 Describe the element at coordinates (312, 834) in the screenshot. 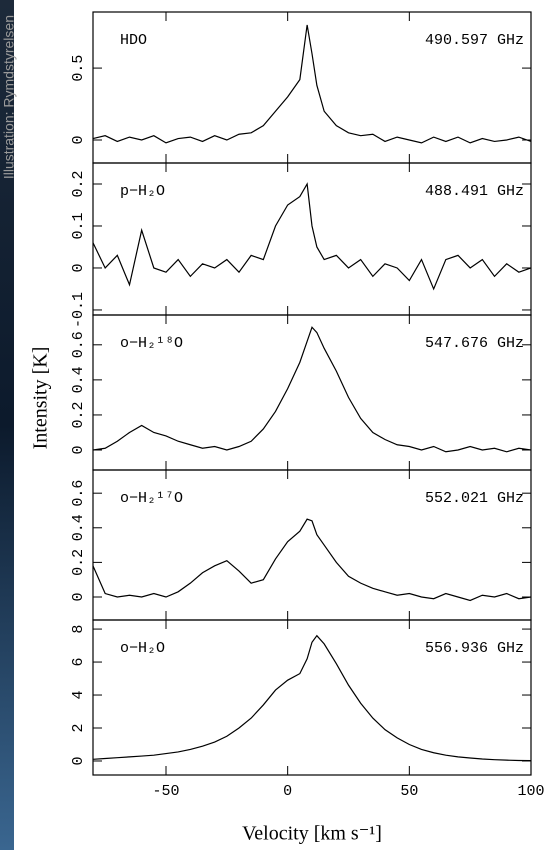

I see `x-axis-label: Velocity [km s⁻¹]` at that location.